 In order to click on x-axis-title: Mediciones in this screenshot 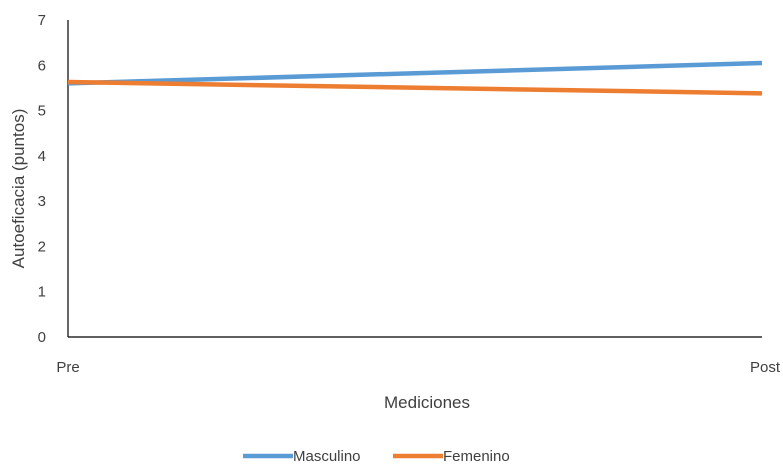, I will do `click(427, 402)`.